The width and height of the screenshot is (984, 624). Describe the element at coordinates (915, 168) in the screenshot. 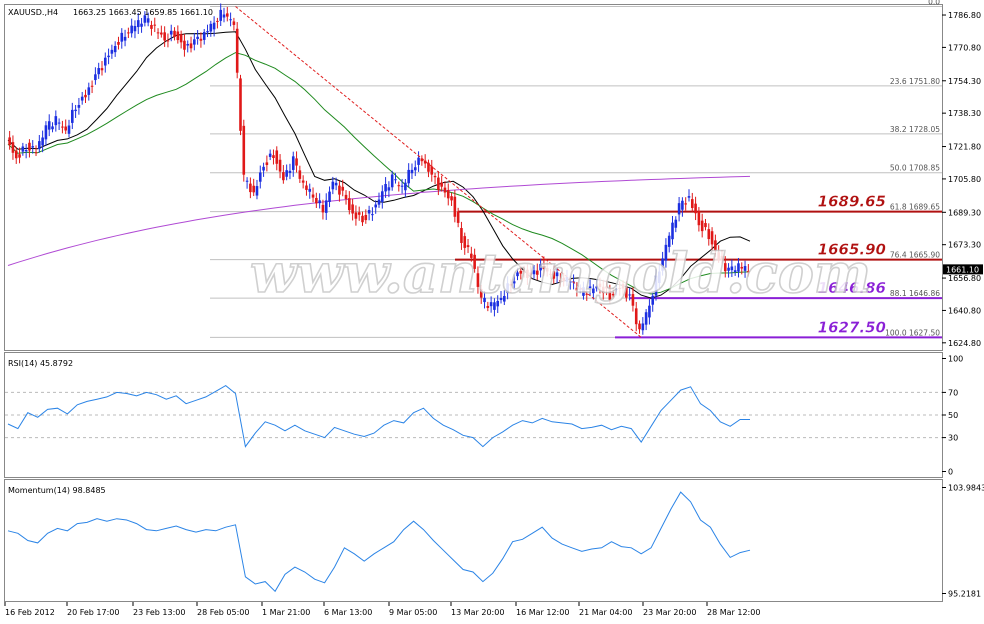

I see `fib-label: 50.0 1708.85` at that location.